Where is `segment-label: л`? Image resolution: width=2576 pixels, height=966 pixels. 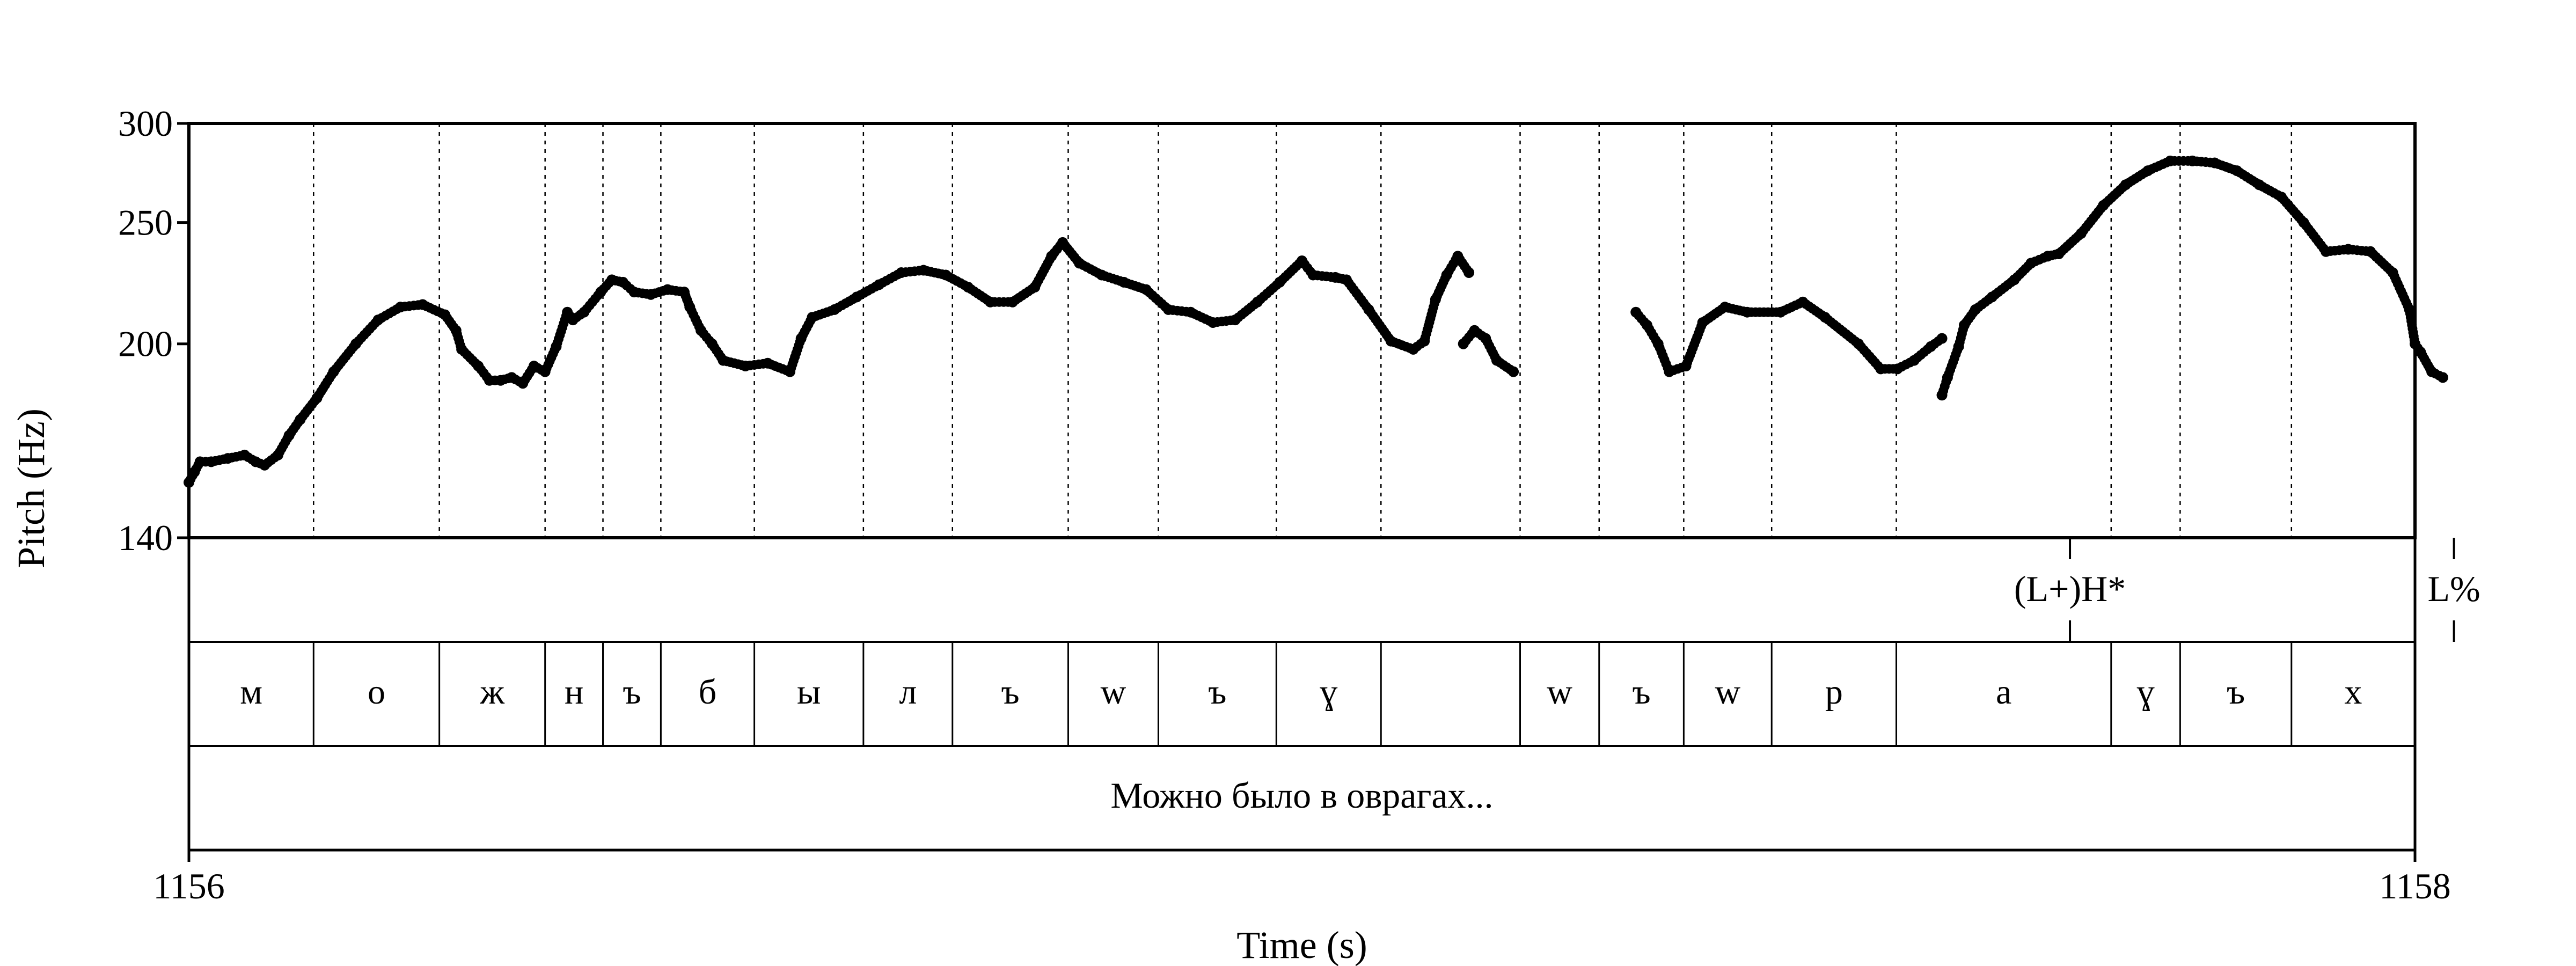
segment-label: л is located at coordinates (908, 692).